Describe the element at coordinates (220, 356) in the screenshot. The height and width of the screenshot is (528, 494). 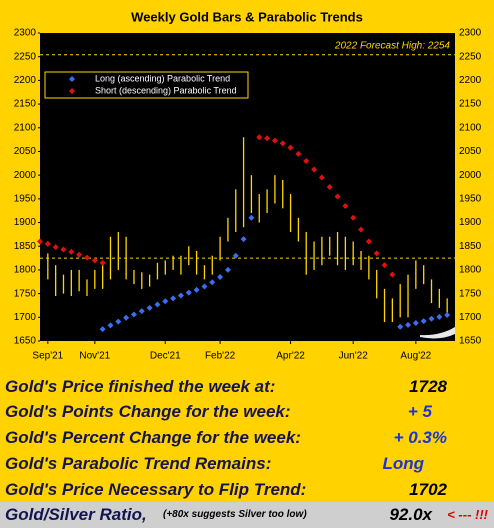
I see `x-tick-label: Feb'22` at that location.